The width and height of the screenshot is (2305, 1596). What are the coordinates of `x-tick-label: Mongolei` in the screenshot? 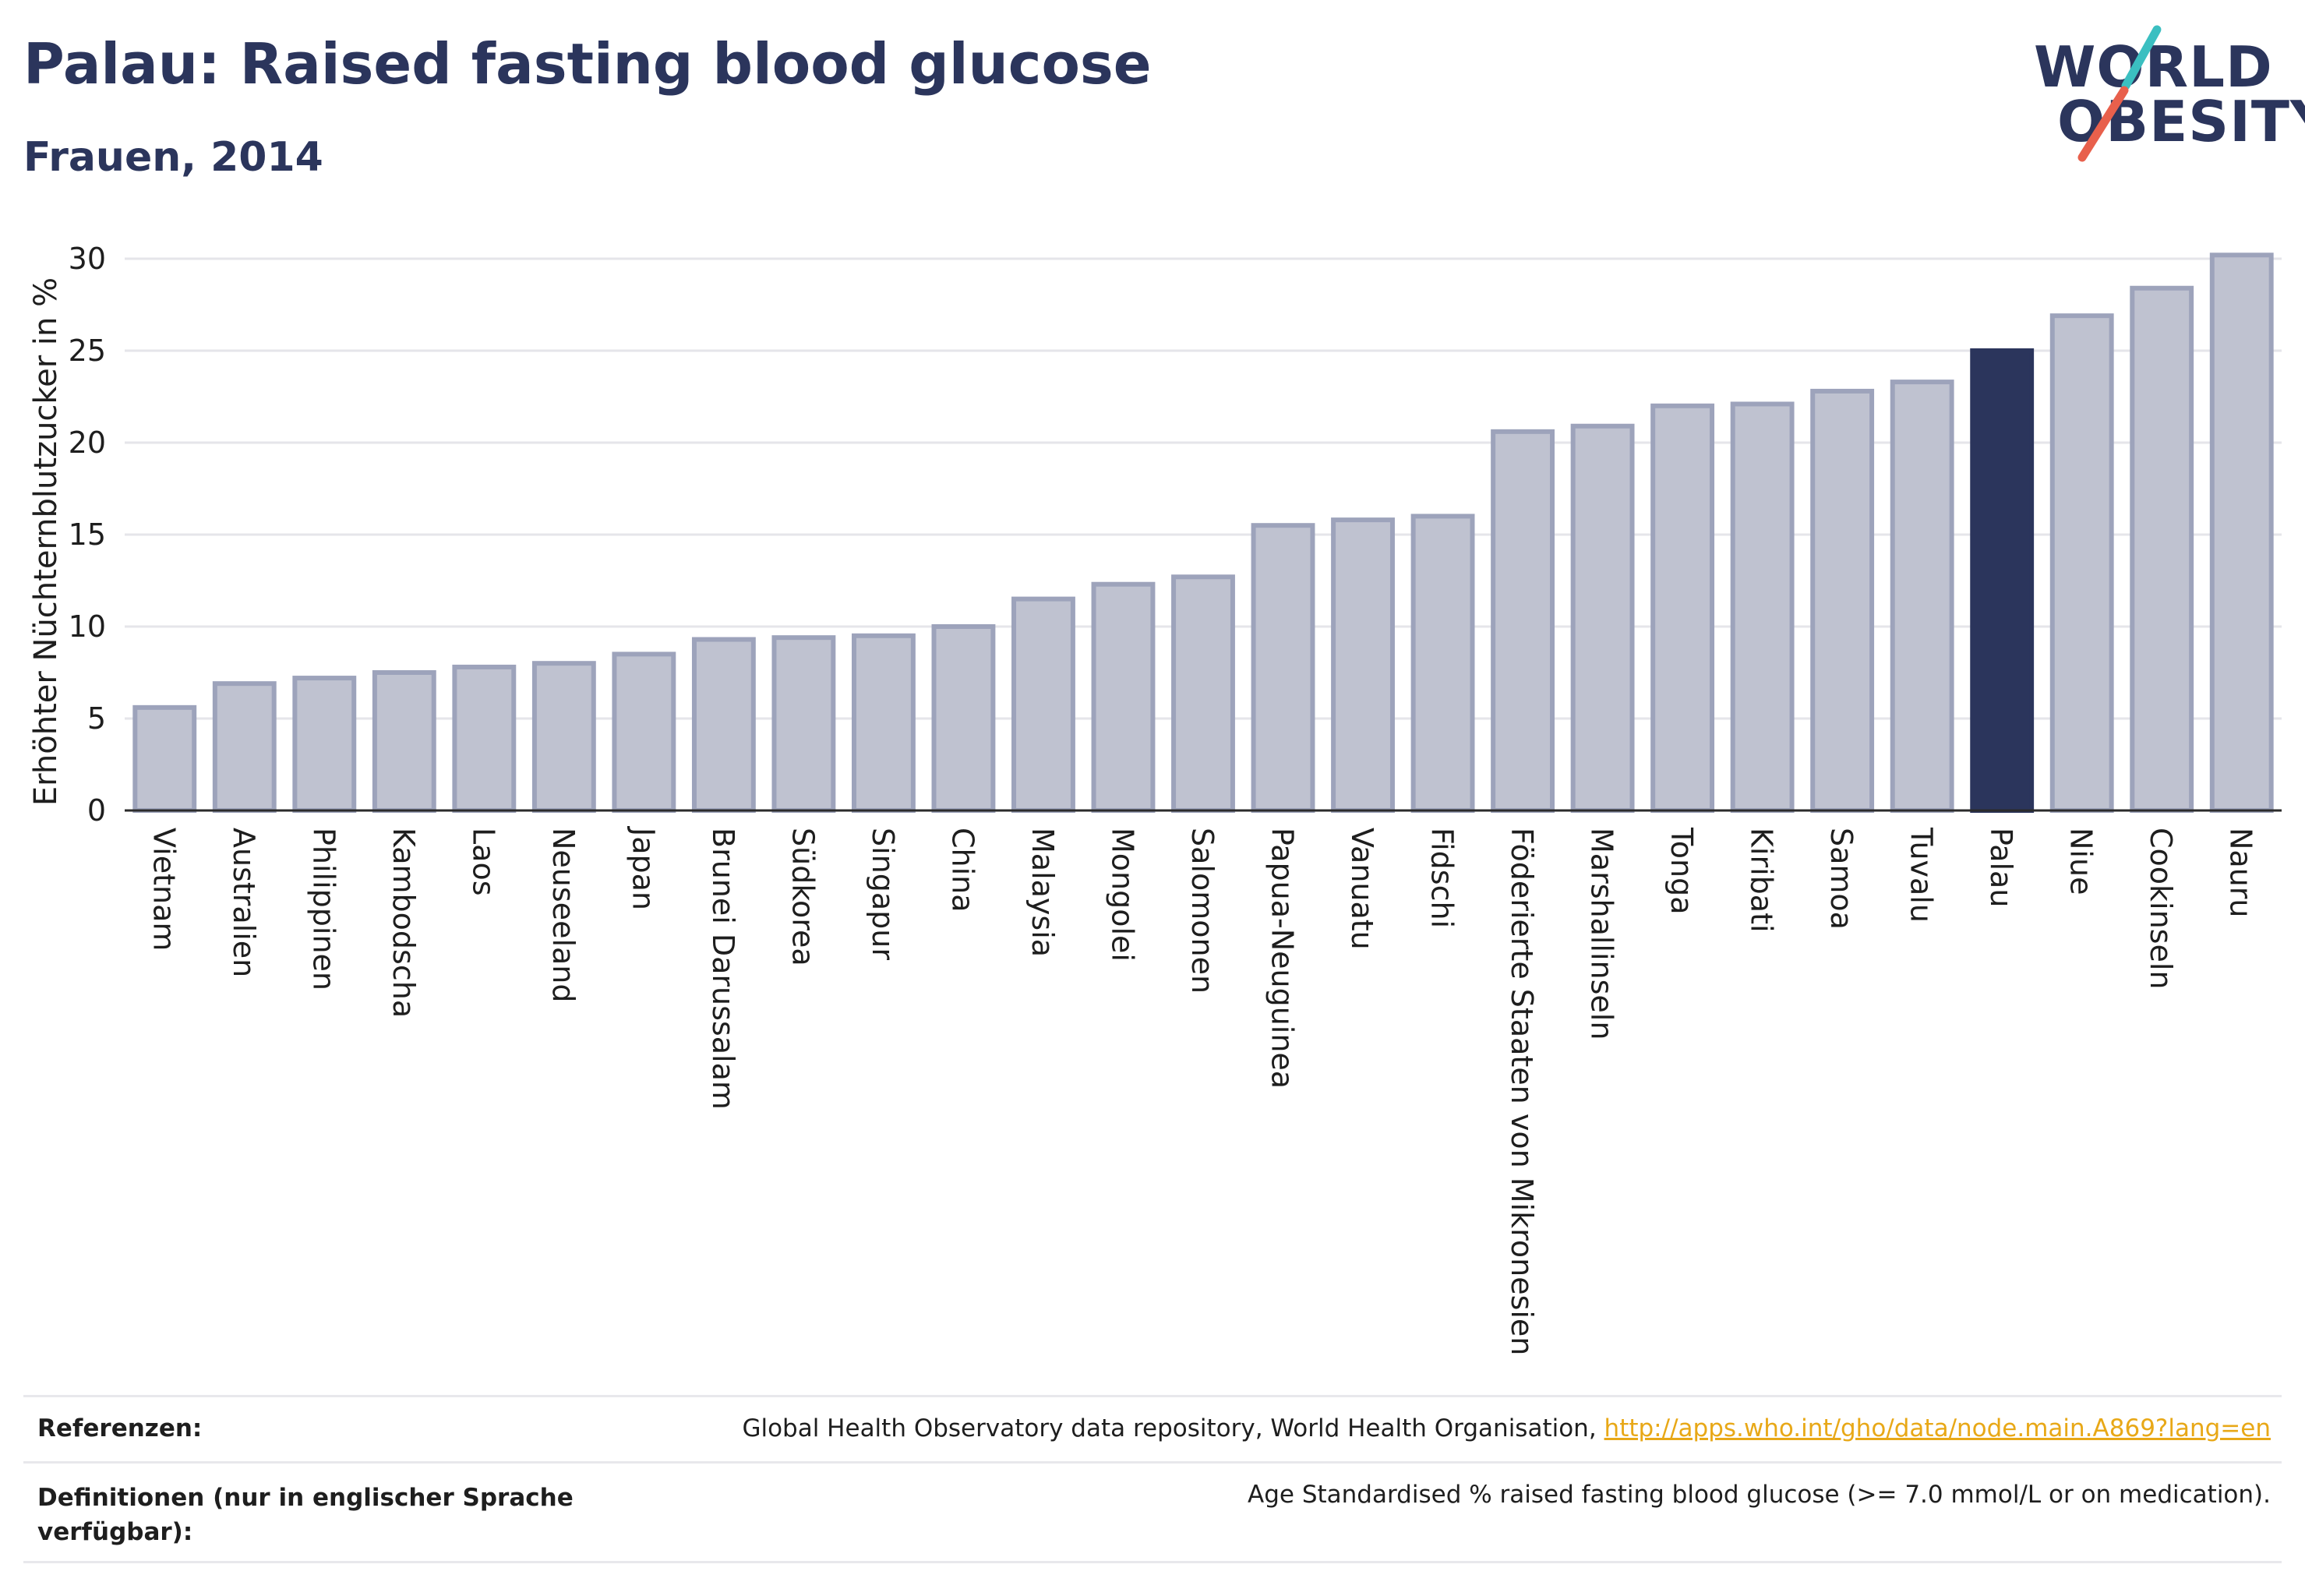 It's located at (1122, 895).